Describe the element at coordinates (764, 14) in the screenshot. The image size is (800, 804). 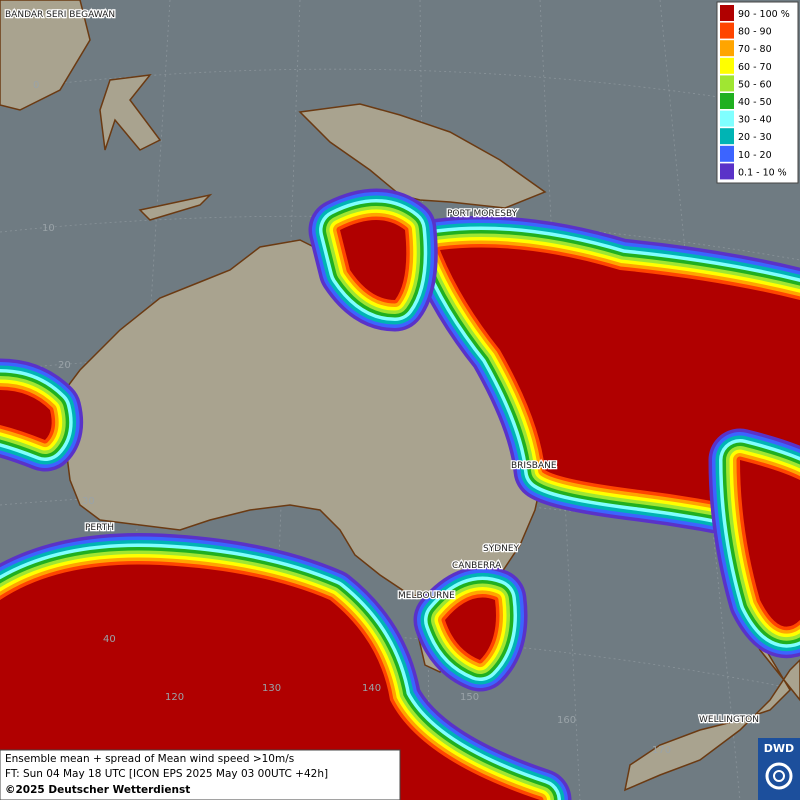
I see `legend-label: 90 - 100 %` at that location.